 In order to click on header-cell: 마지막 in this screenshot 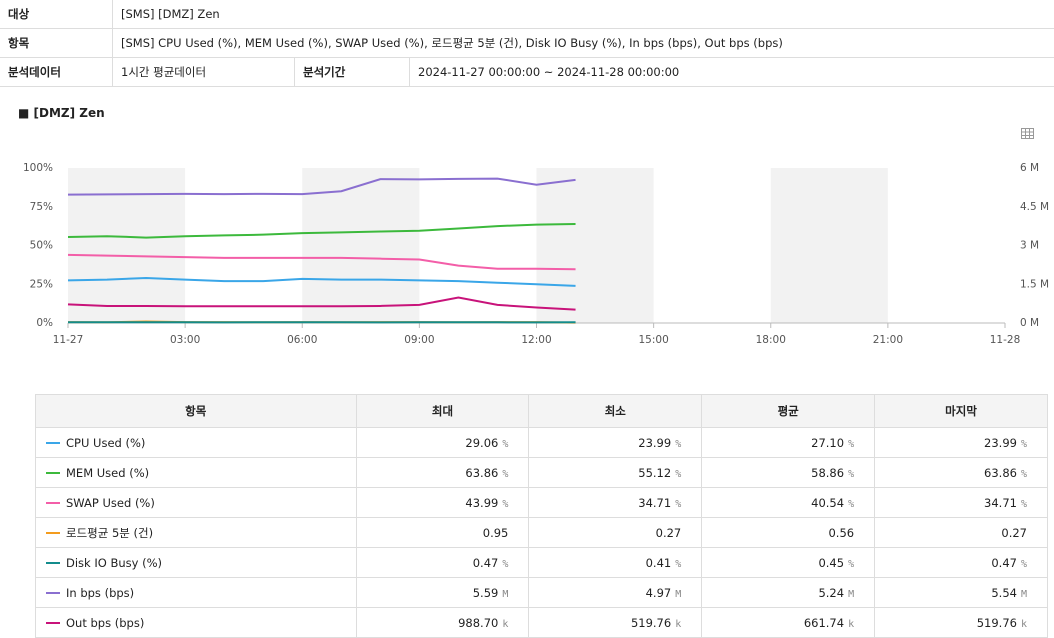, I will do `click(961, 411)`.